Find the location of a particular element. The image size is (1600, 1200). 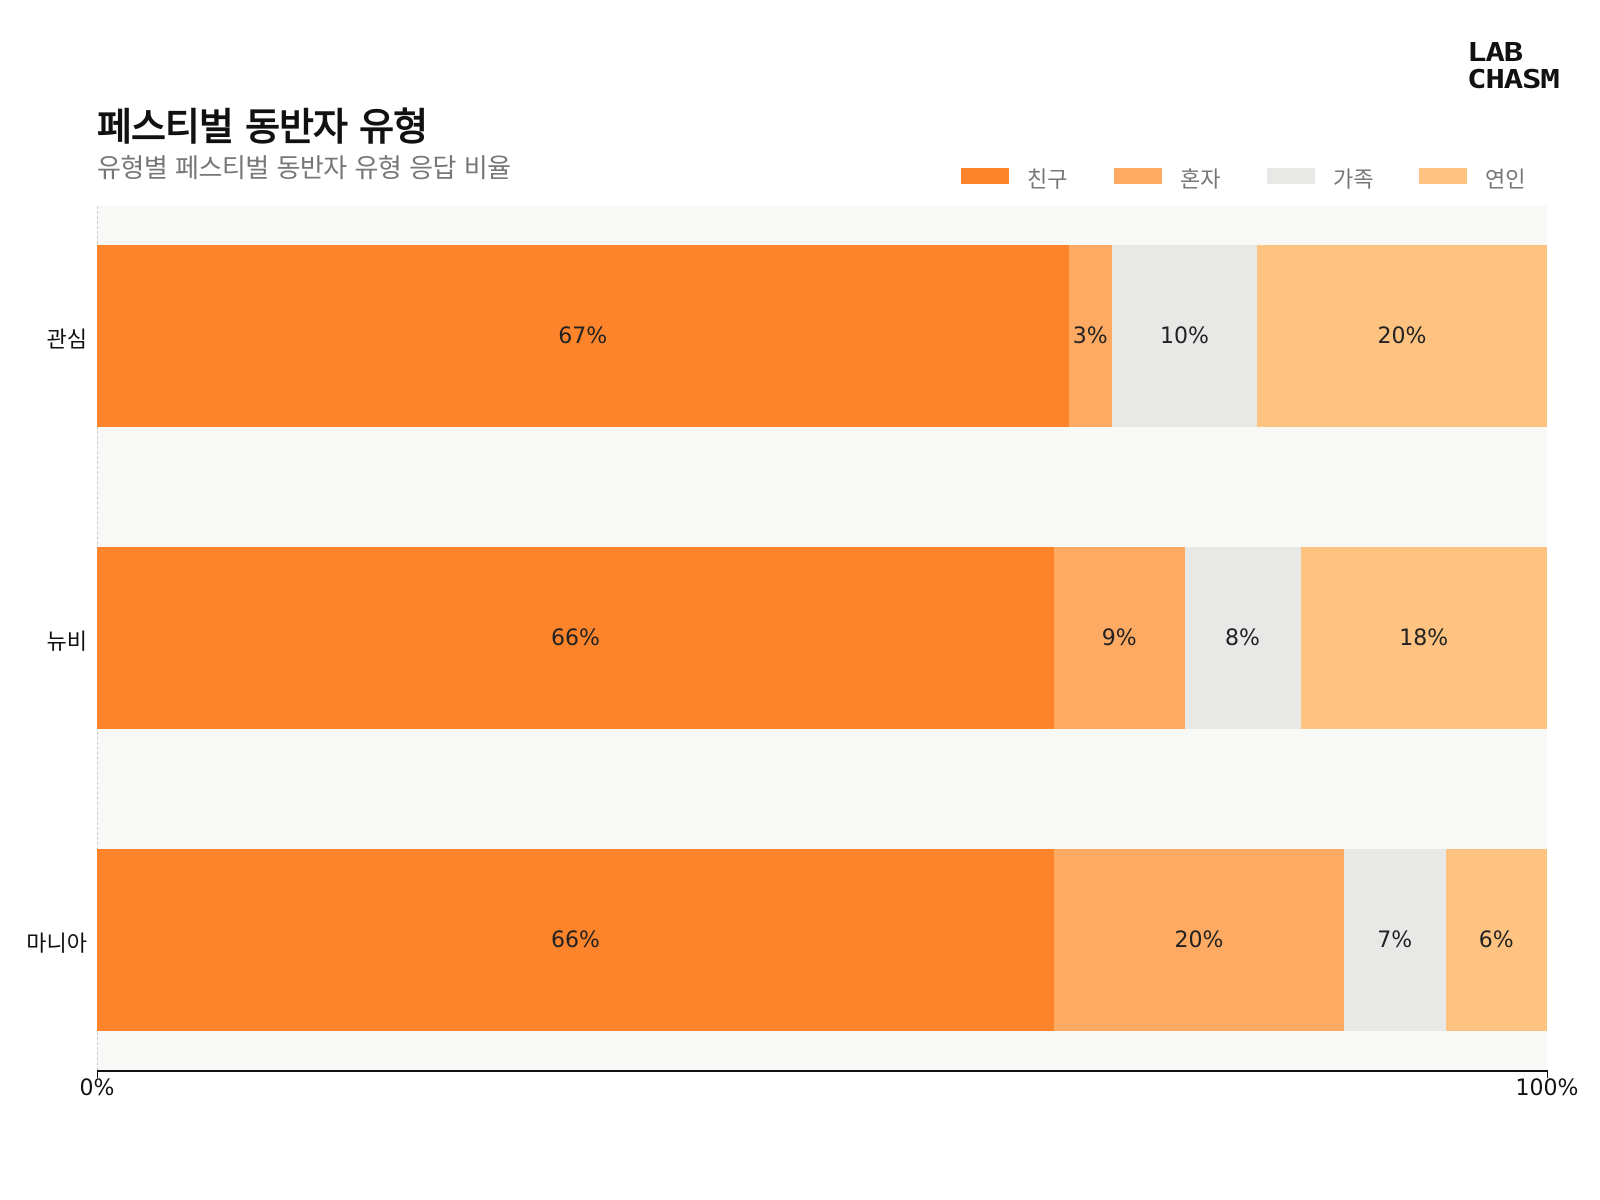

legend-label: 혼자 is located at coordinates (1200, 180).